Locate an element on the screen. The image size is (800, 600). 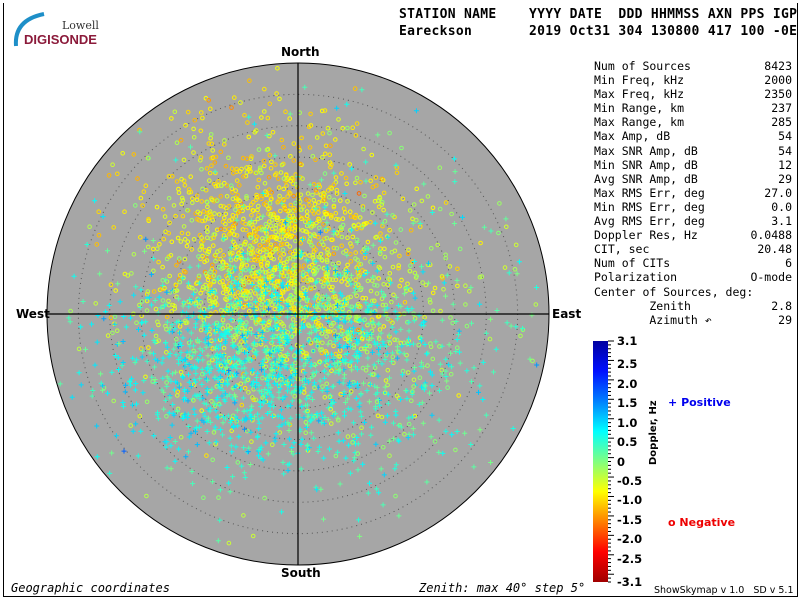
stat-row: Min RMS Err, deg 0.0 is located at coordinates (693, 207).